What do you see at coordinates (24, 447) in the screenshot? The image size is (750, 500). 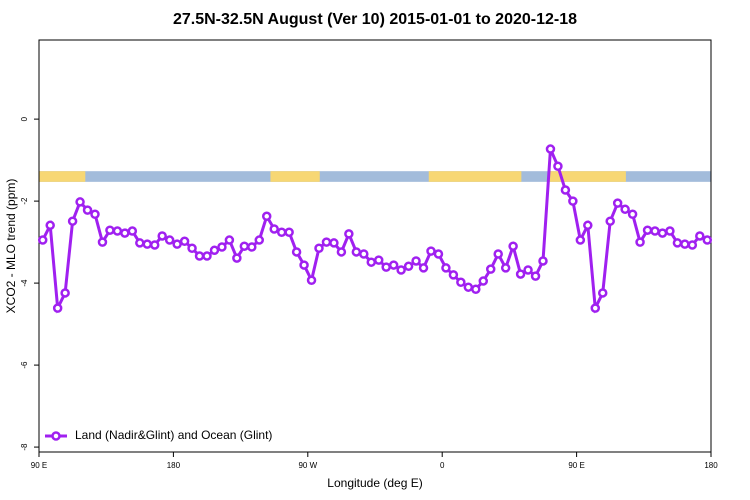 I see `y-tick-label: -8` at bounding box center [24, 447].